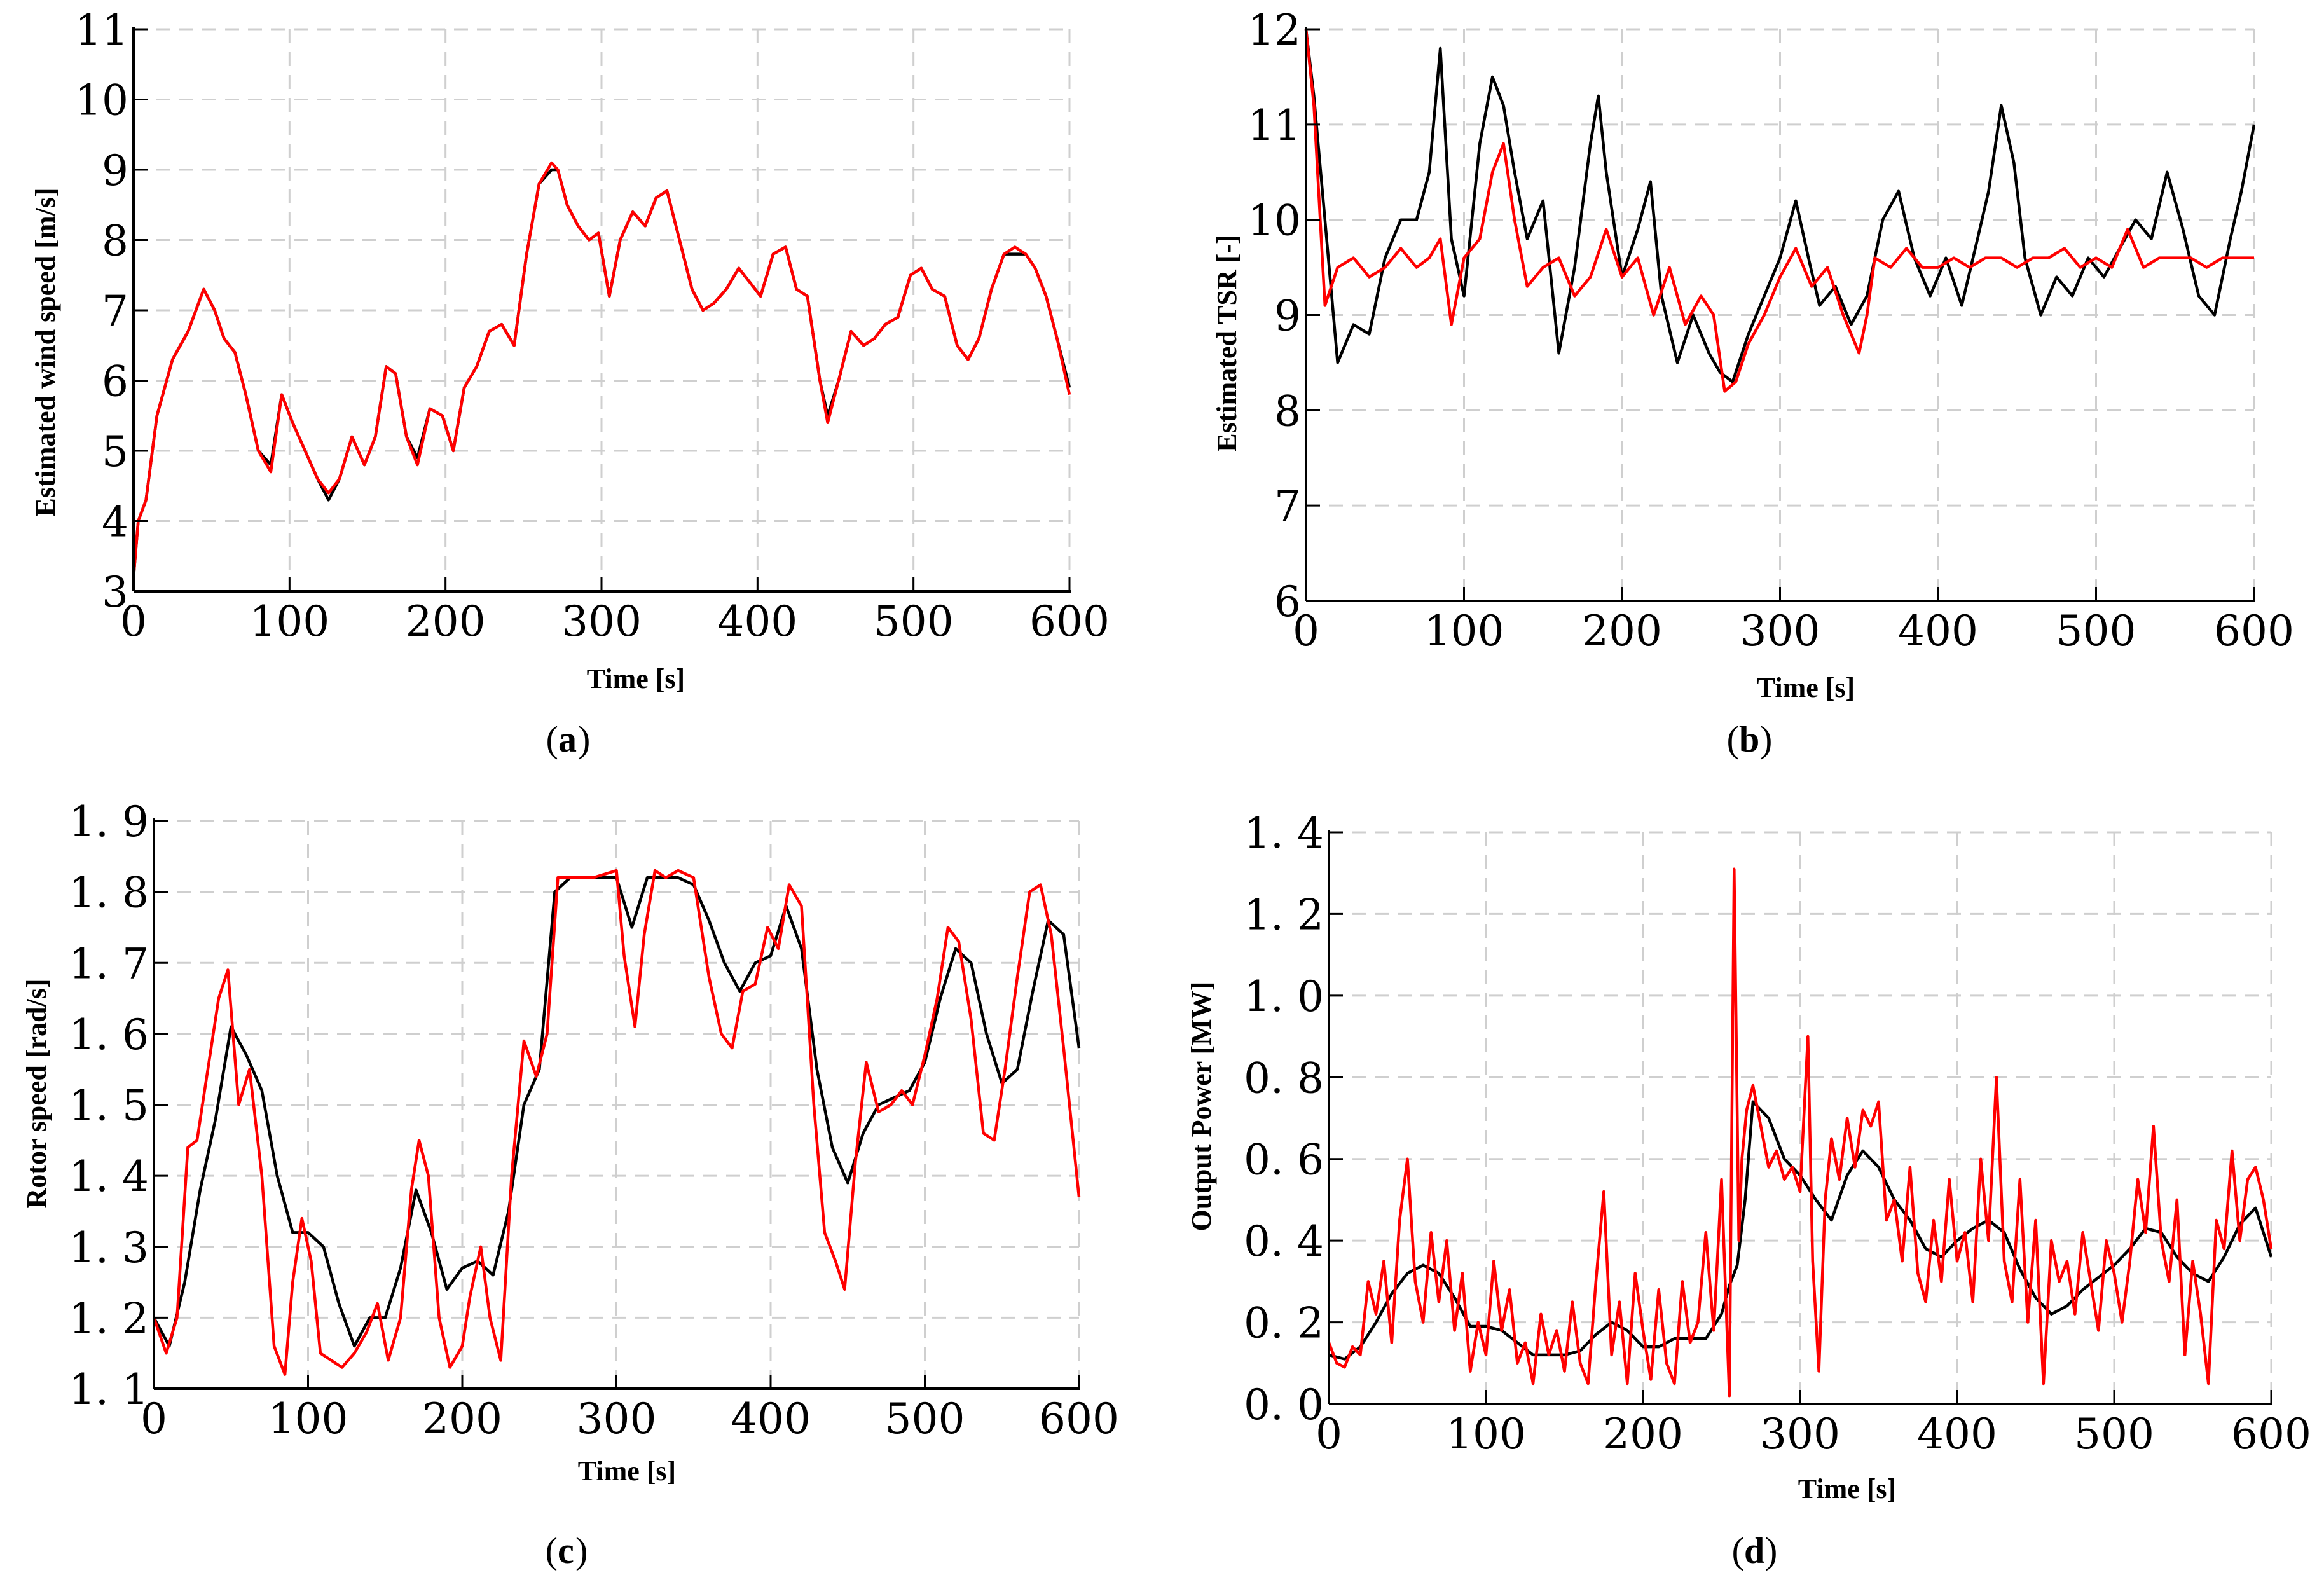  Describe the element at coordinates (1274, 30) in the screenshot. I see `y-tick-label: 12` at that location.